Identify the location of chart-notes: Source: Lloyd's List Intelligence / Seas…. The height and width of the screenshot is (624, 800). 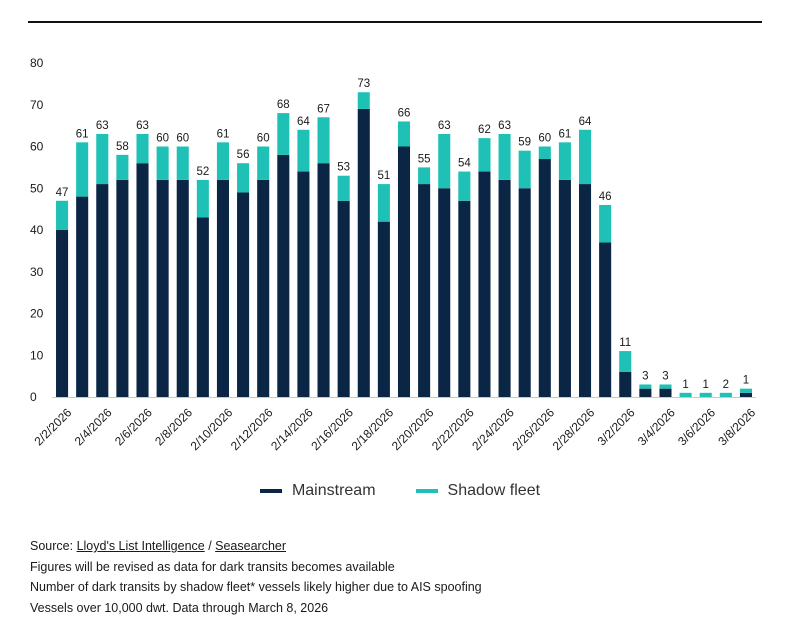
(256, 577).